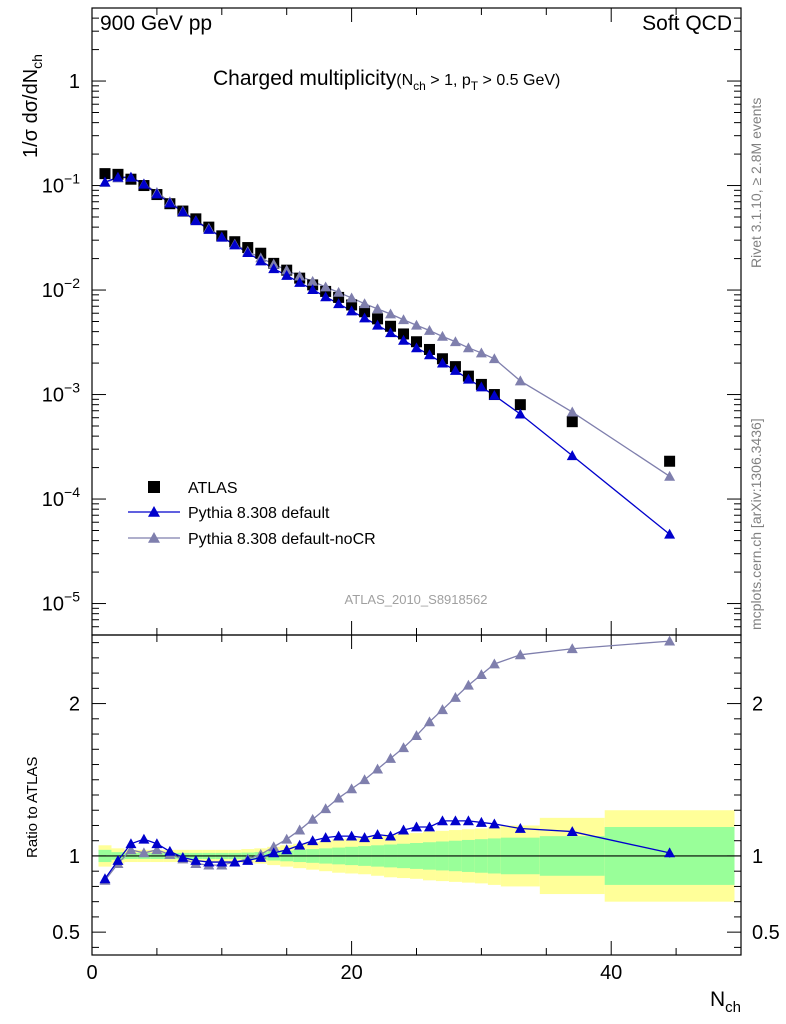 The height and width of the screenshot is (1024, 786). I want to click on legend-label: ATLAS, so click(213, 488).